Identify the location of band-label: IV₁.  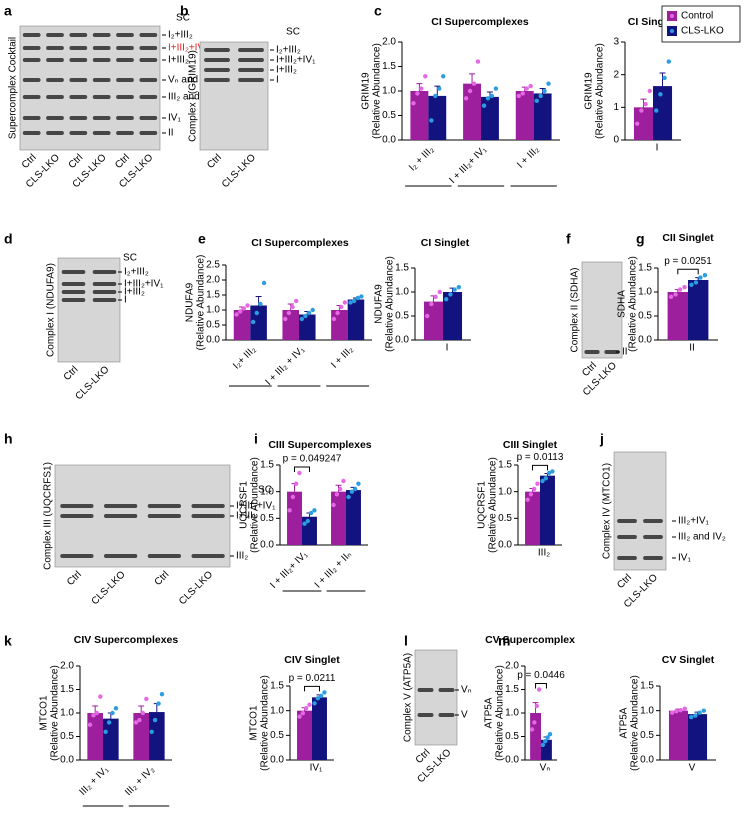
(174, 118).